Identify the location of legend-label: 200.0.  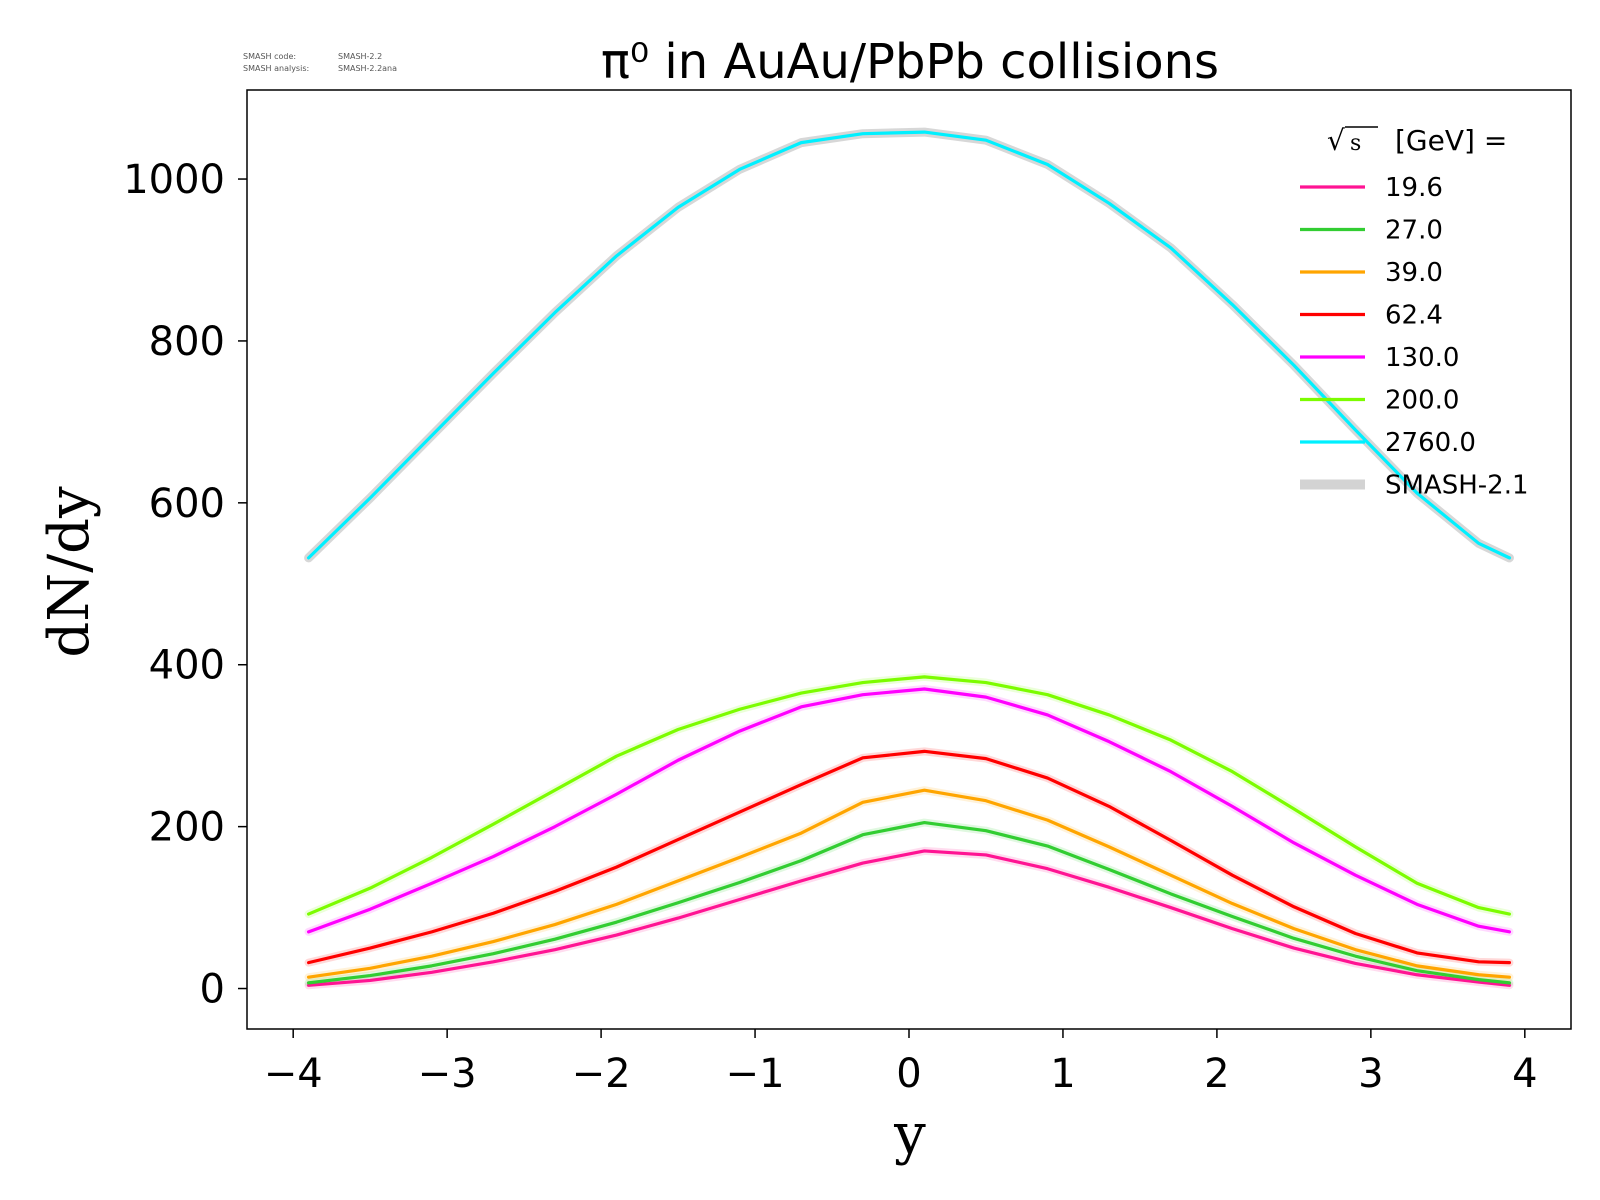
(1422, 401).